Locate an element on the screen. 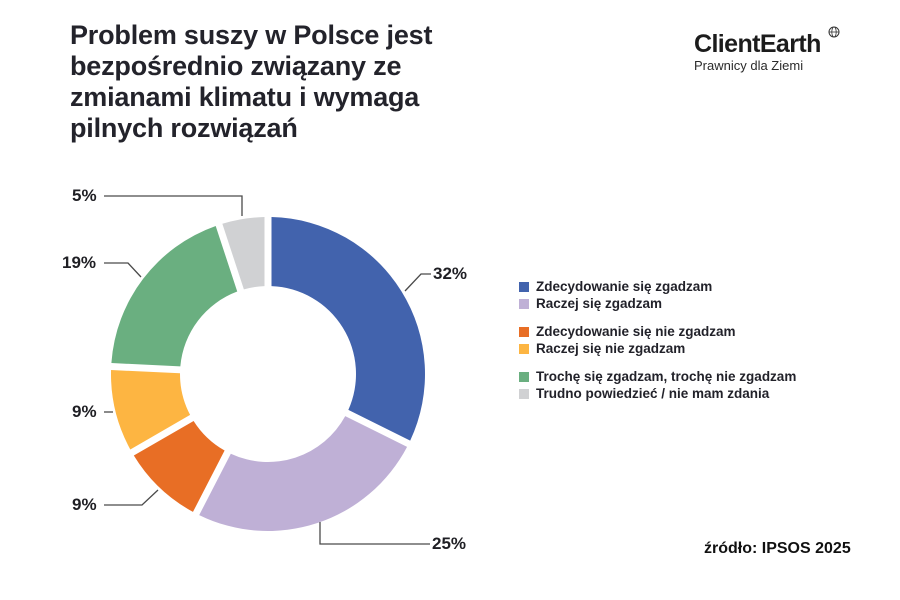  legend-item-strongly-disagree: Zdecydowanie się nie zgadzam is located at coordinates (657, 331).